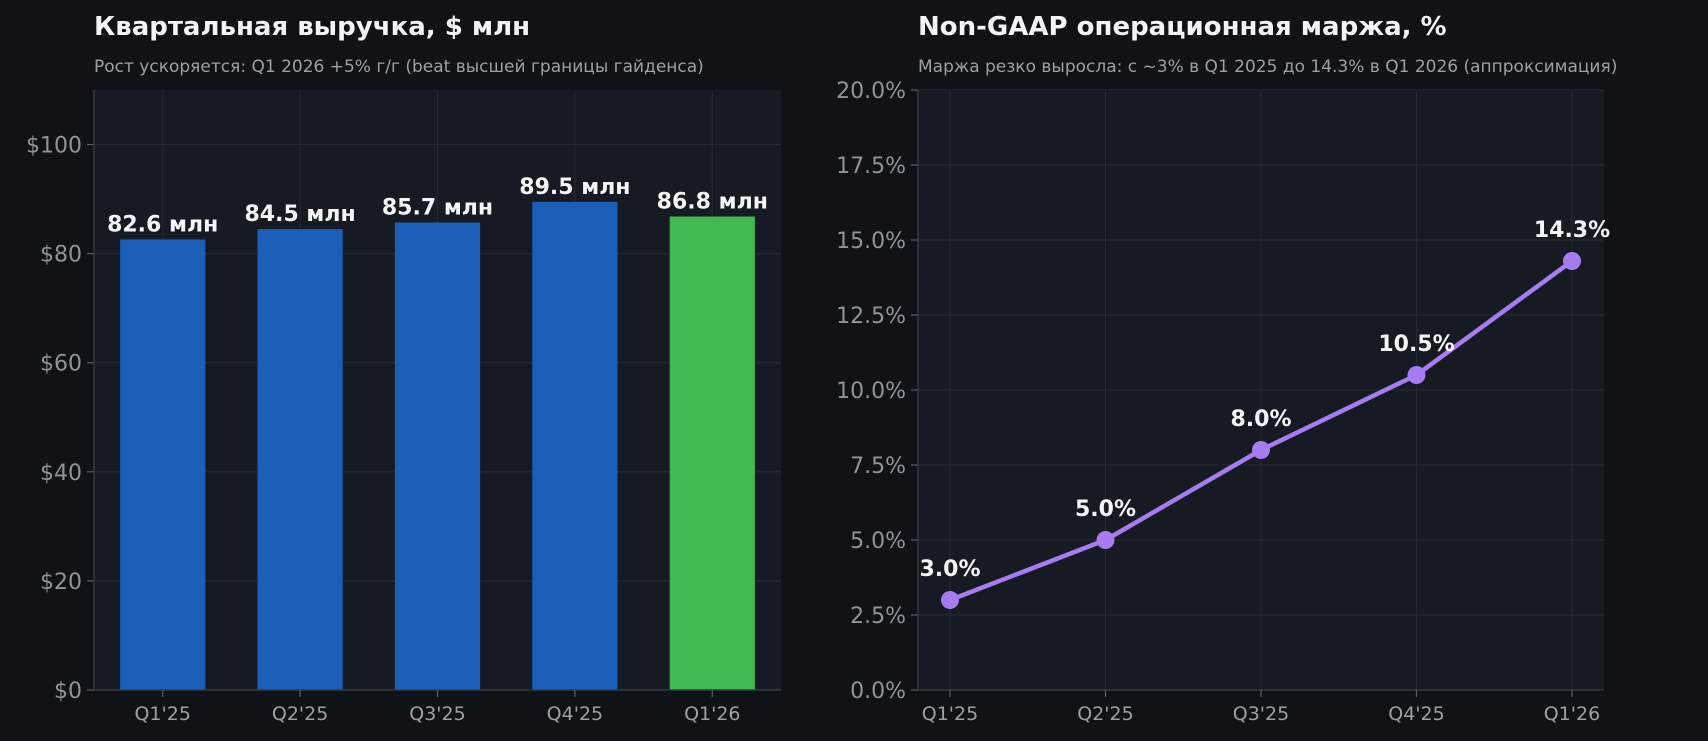 The image size is (1708, 741). What do you see at coordinates (1572, 230) in the screenshot?
I see `margin-data-label: 14.3%` at bounding box center [1572, 230].